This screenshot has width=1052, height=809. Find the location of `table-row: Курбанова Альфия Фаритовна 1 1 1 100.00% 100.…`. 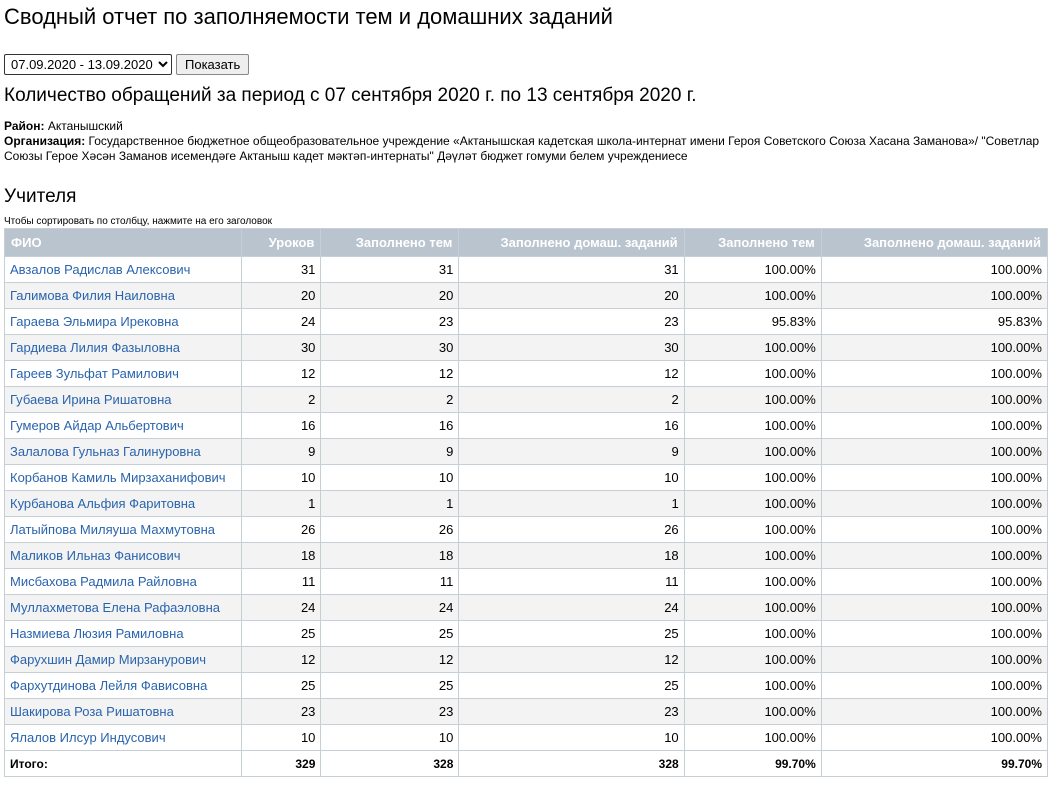

table-row: Курбанова Альфия Фаритовна 1 1 1 100.00% 100.… is located at coordinates (526, 503).